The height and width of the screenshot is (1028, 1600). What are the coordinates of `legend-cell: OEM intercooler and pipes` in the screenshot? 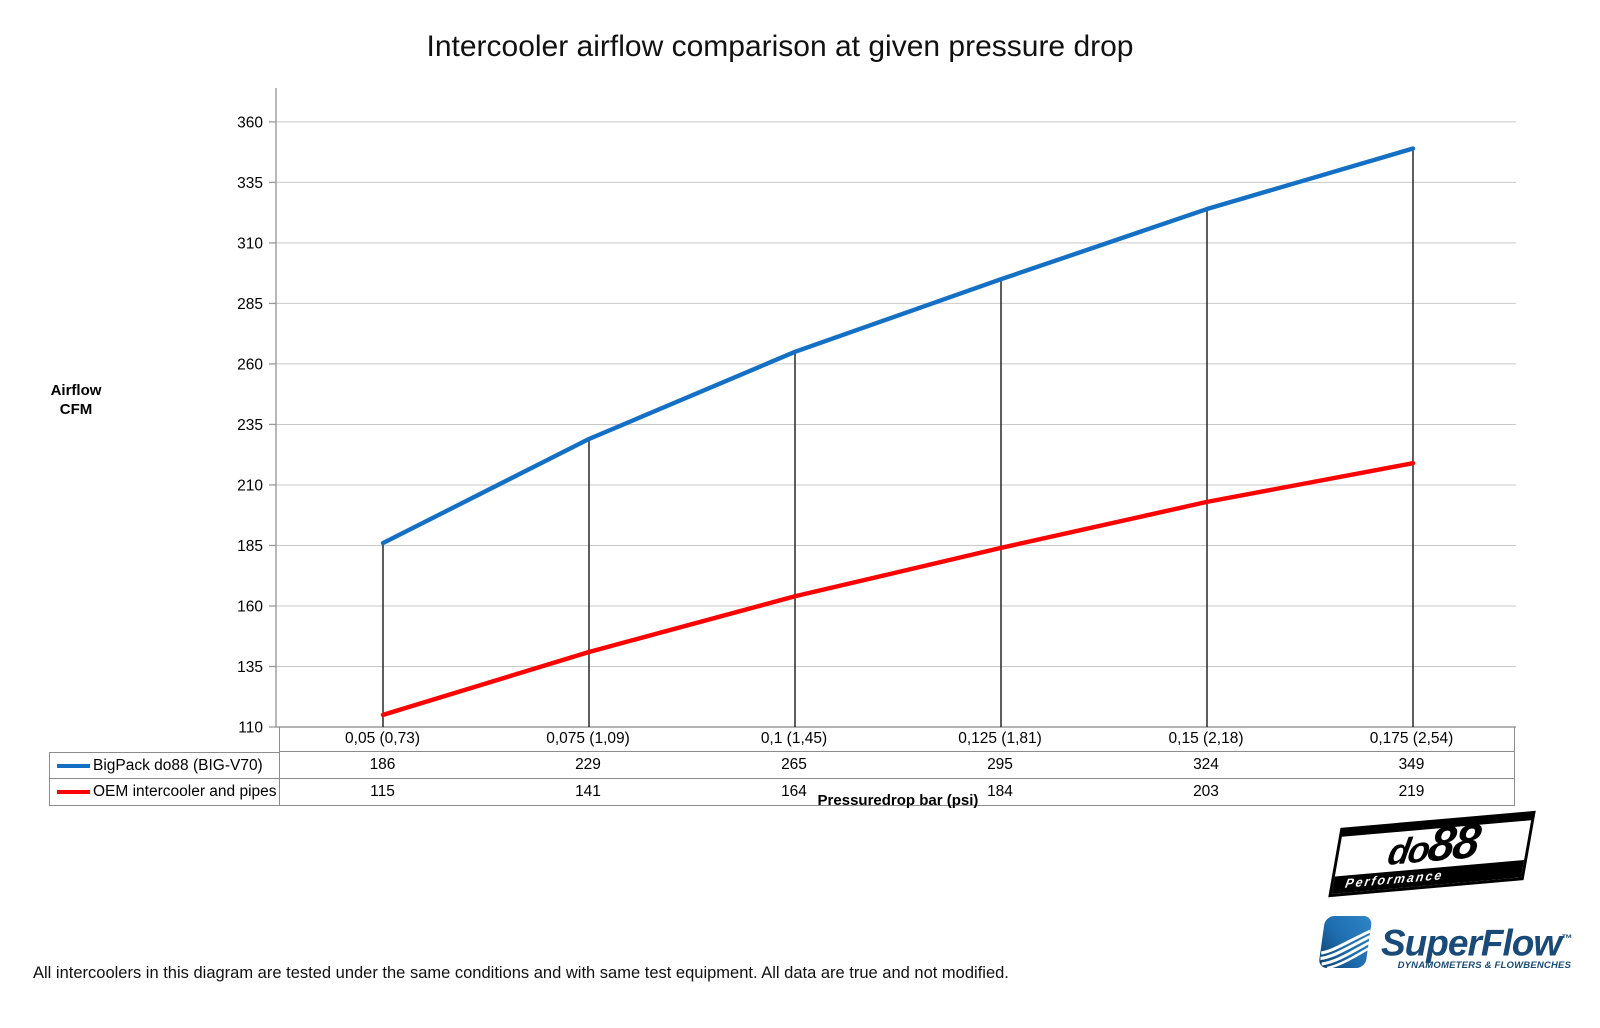 It's located at (164, 792).